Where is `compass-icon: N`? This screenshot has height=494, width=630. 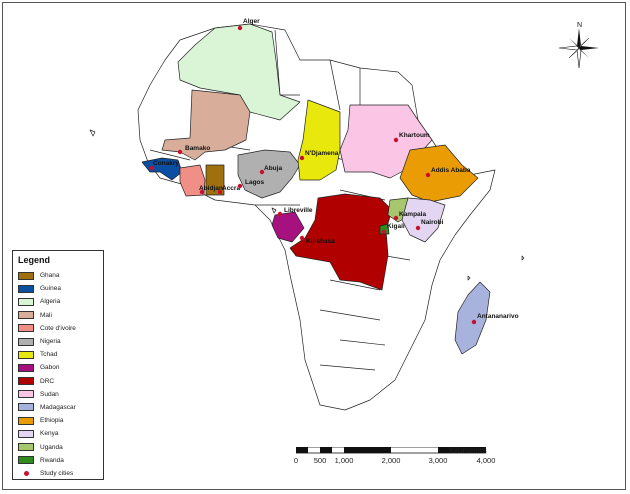 compass-icon: N is located at coordinates (578, 45).